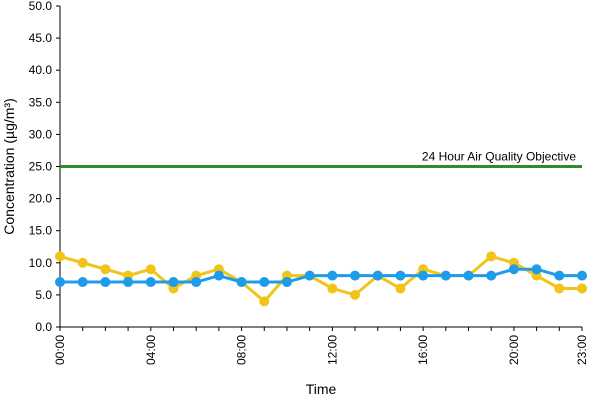 The height and width of the screenshot is (400, 600). I want to click on reference-line-group: 24 Hour Air Quality Objective, so click(321, 159).